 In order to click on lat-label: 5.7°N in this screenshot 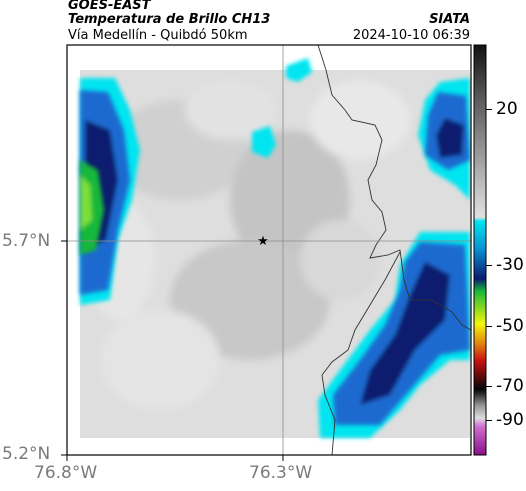, I will do `click(26, 241)`.